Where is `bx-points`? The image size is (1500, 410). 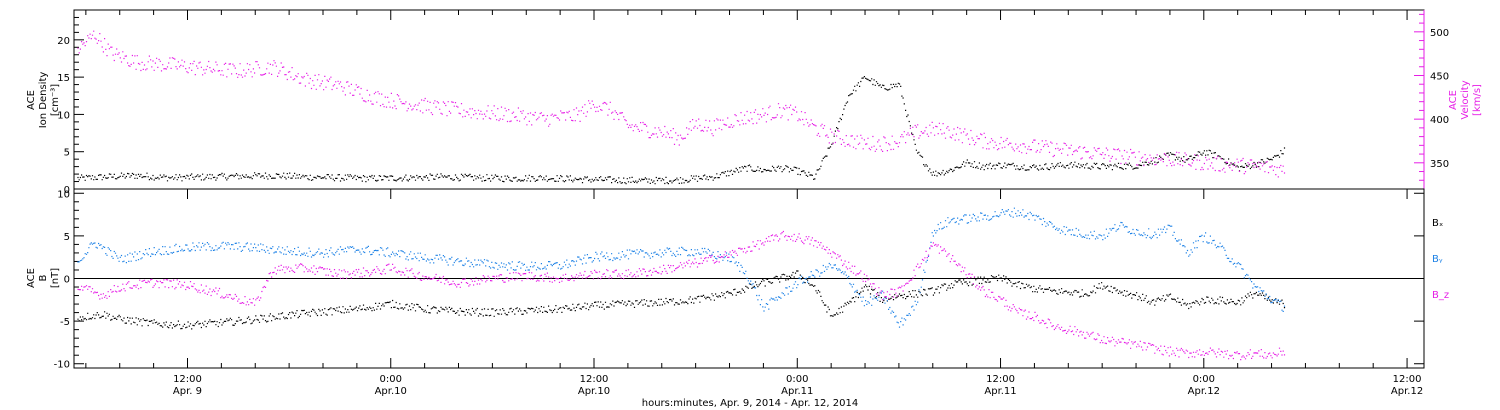 bx-points is located at coordinates (681, 300).